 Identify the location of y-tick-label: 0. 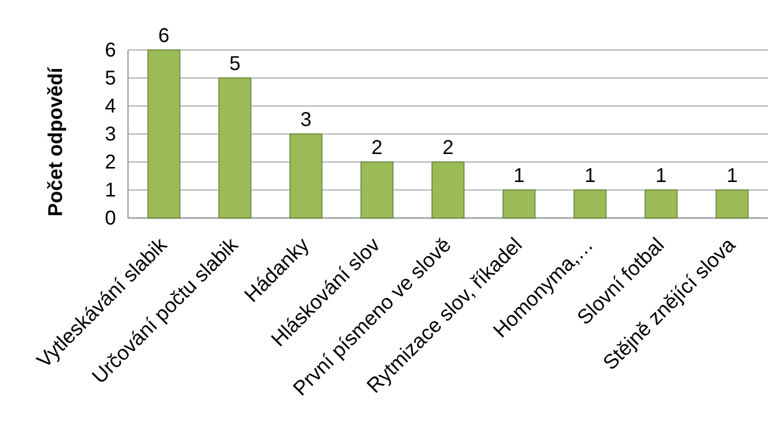
(110, 218).